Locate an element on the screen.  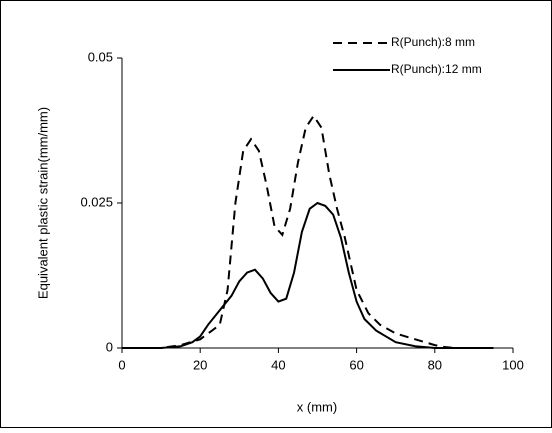
y-tick-label: 0.05 is located at coordinates (100, 56).